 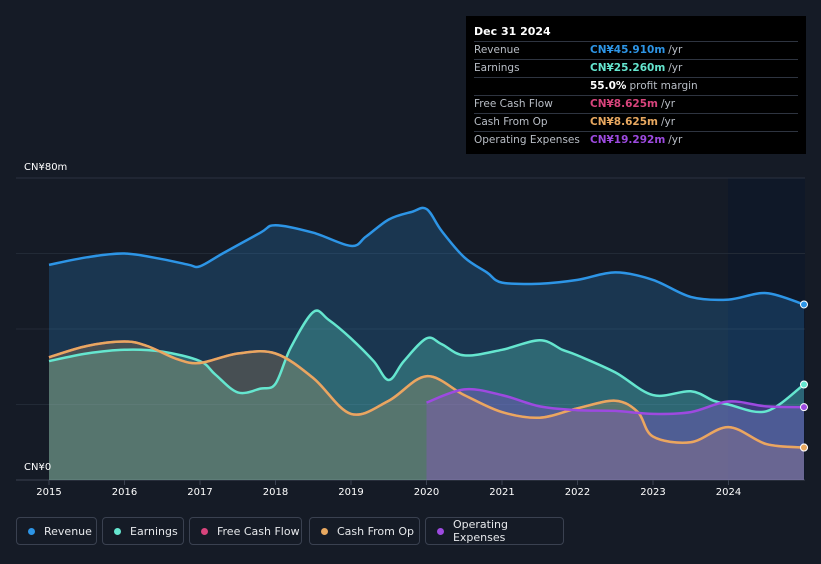 I want to click on operating-expenses-end-point, so click(x=804, y=407).